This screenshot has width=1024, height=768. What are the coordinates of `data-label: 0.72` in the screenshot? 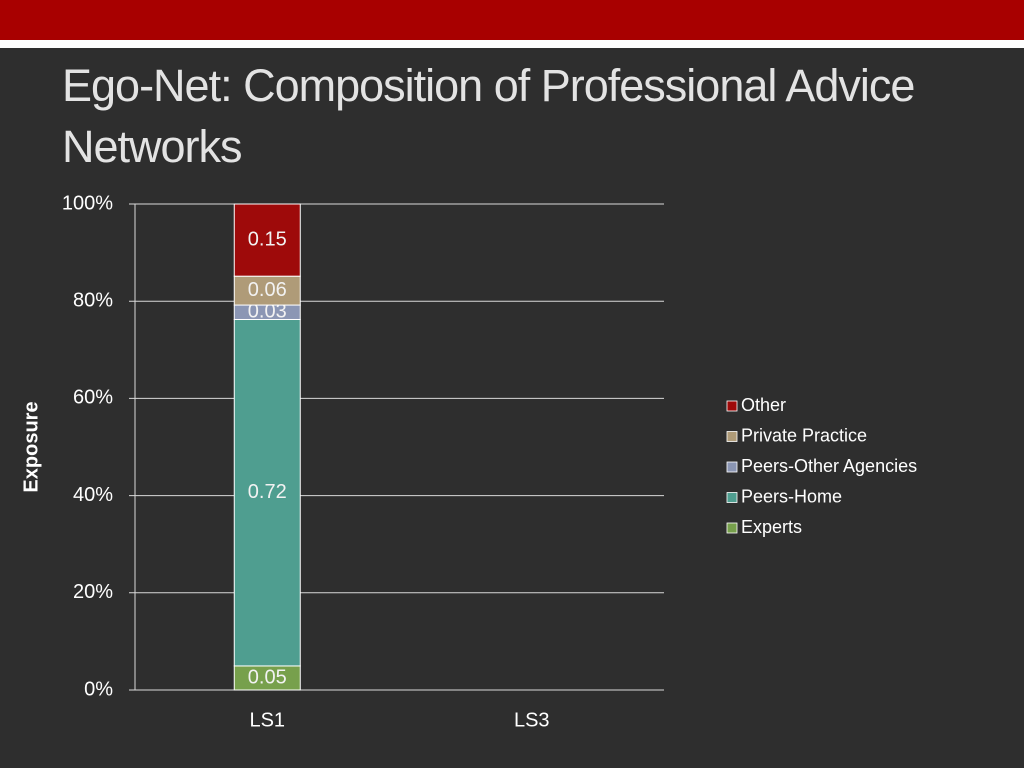 It's located at (267, 492).